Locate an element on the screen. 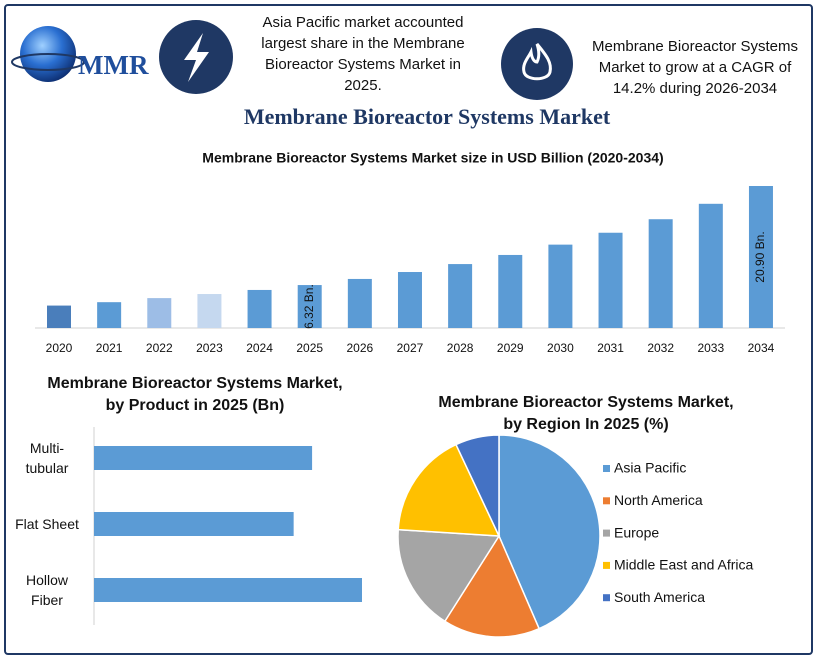 Image resolution: width=817 pixels, height=659 pixels. x-tick-label: 2028 is located at coordinates (460, 348).